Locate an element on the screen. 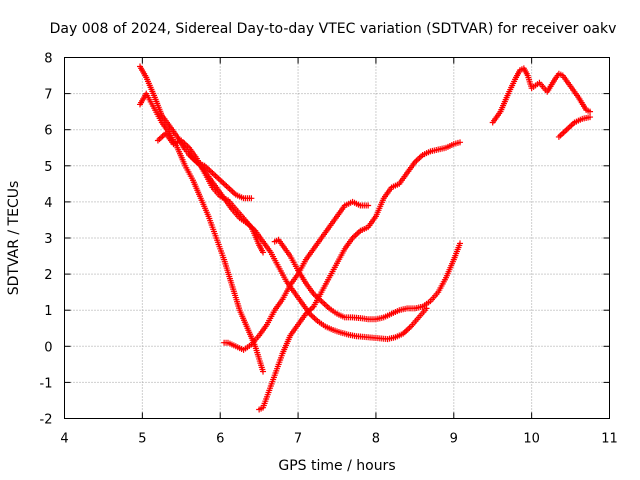 This screenshot has height=480, width=640. y-tick-label: 8 is located at coordinates (48, 59).